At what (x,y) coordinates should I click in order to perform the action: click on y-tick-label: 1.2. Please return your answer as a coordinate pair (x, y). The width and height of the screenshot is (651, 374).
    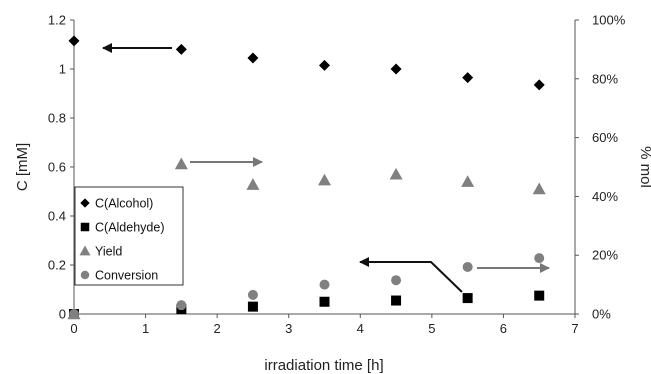
    Looking at the image, I should click on (57, 20).